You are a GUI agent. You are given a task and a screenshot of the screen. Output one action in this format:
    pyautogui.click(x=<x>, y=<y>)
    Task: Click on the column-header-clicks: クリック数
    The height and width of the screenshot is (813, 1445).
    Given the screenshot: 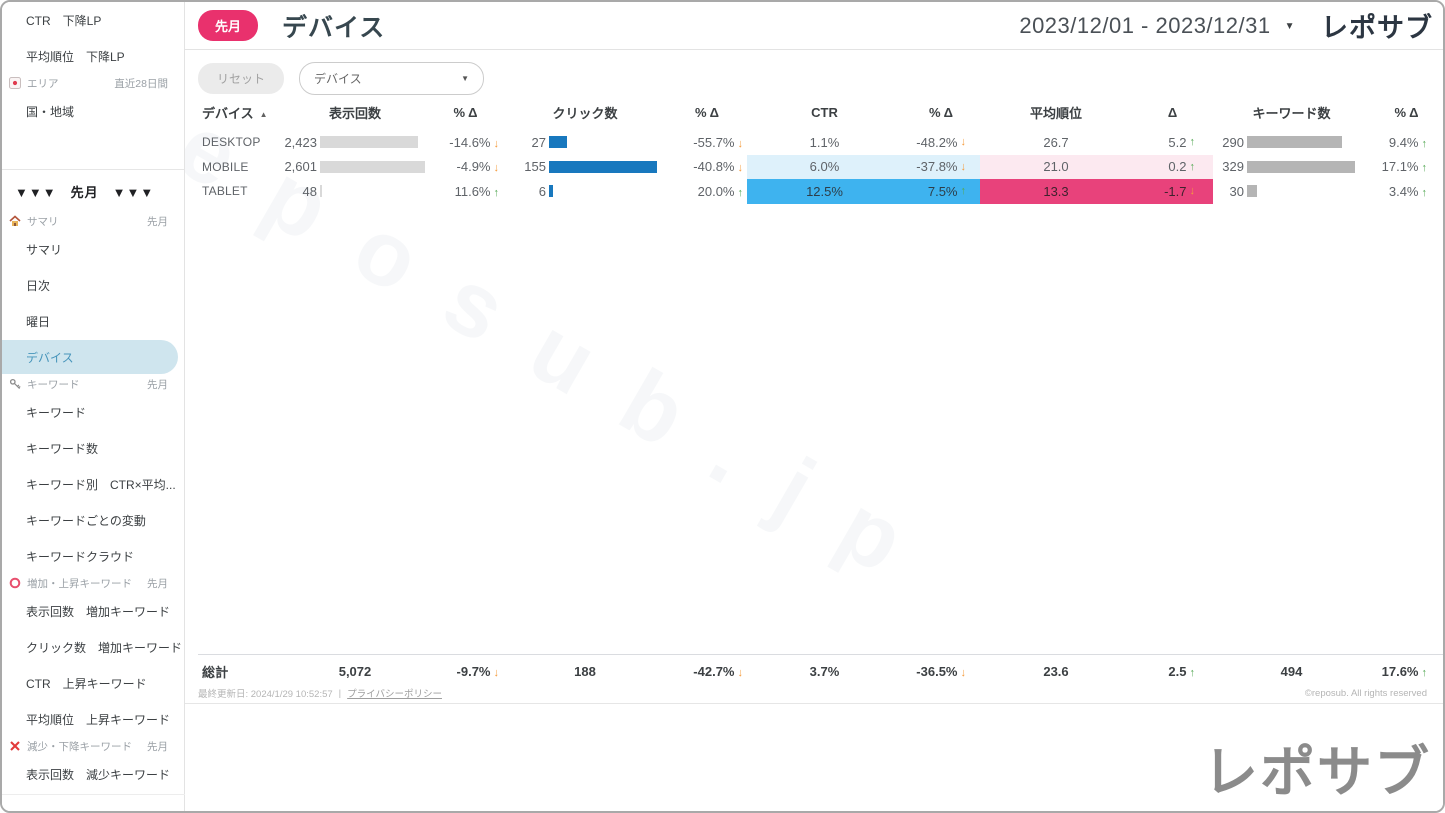 What is the action you would take?
    pyautogui.click(x=585, y=113)
    